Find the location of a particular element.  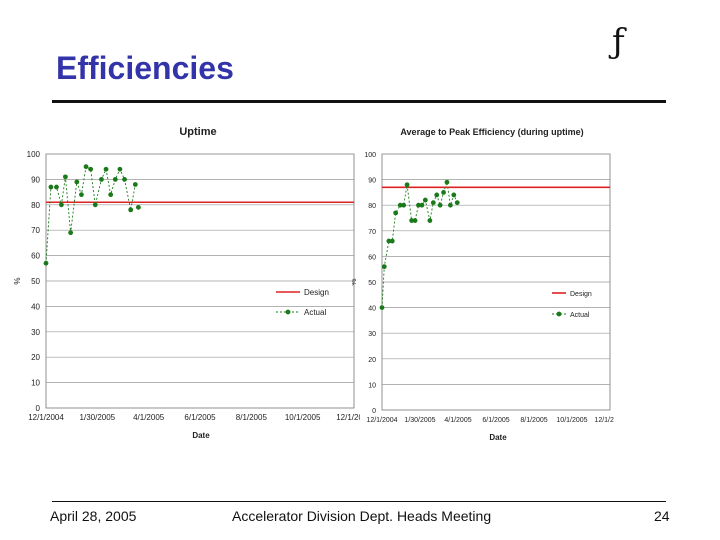

footer-meeting: Accelerator Division Dept. Heads Meeting is located at coordinates (362, 516).